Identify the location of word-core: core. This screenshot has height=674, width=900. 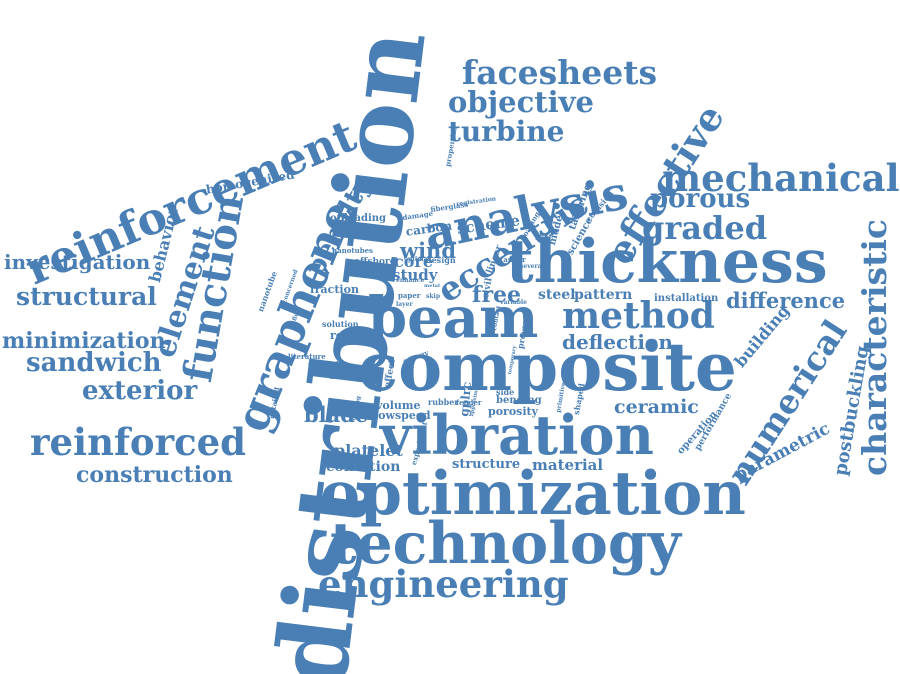
(414, 261).